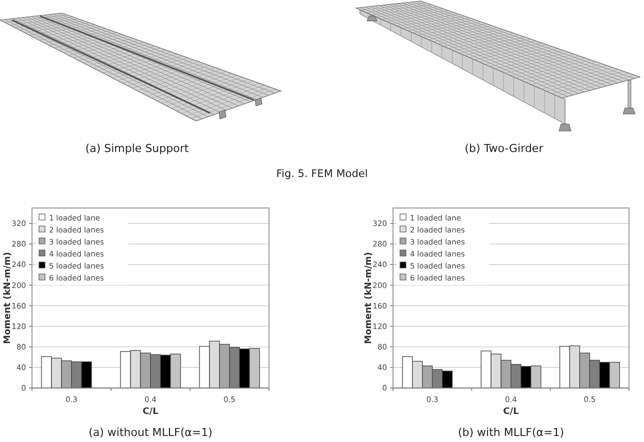  Describe the element at coordinates (322, 174) in the screenshot. I see `text: Fig. 5. FEM Model` at that location.